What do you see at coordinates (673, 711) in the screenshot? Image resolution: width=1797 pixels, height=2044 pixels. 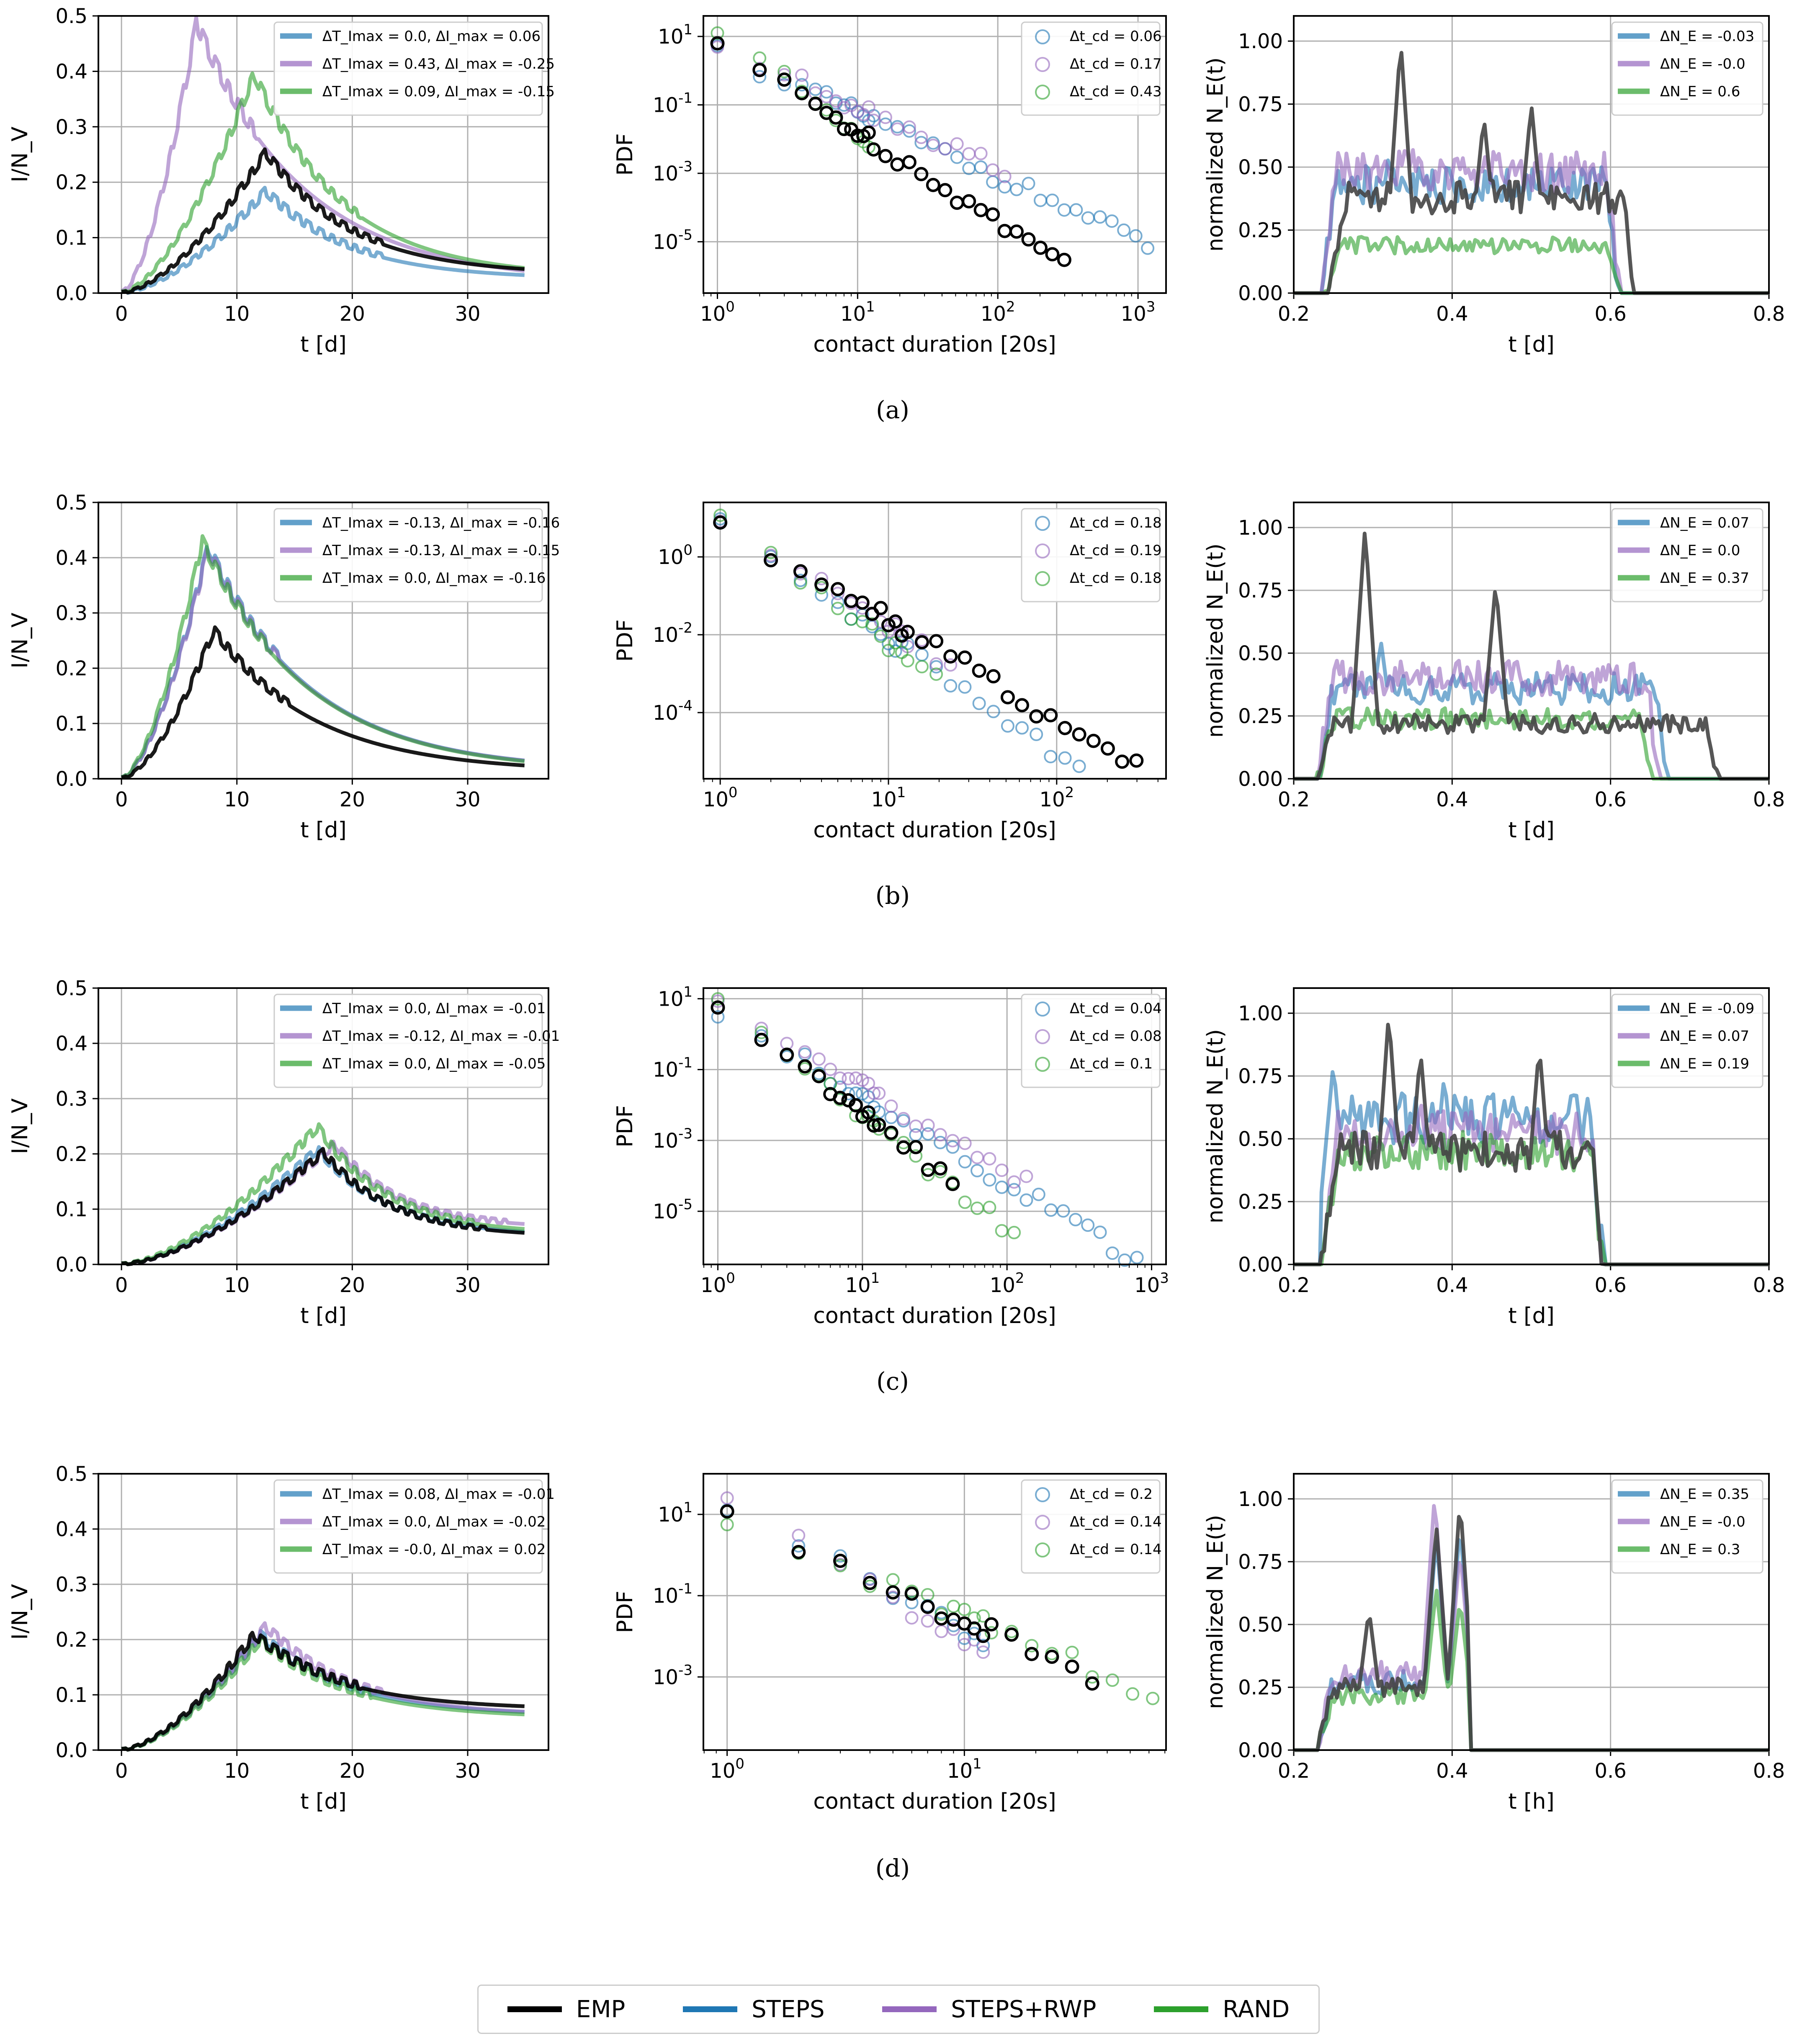 I see `tick-label-y-b-contact-duration-2: 10-4` at bounding box center [673, 711].